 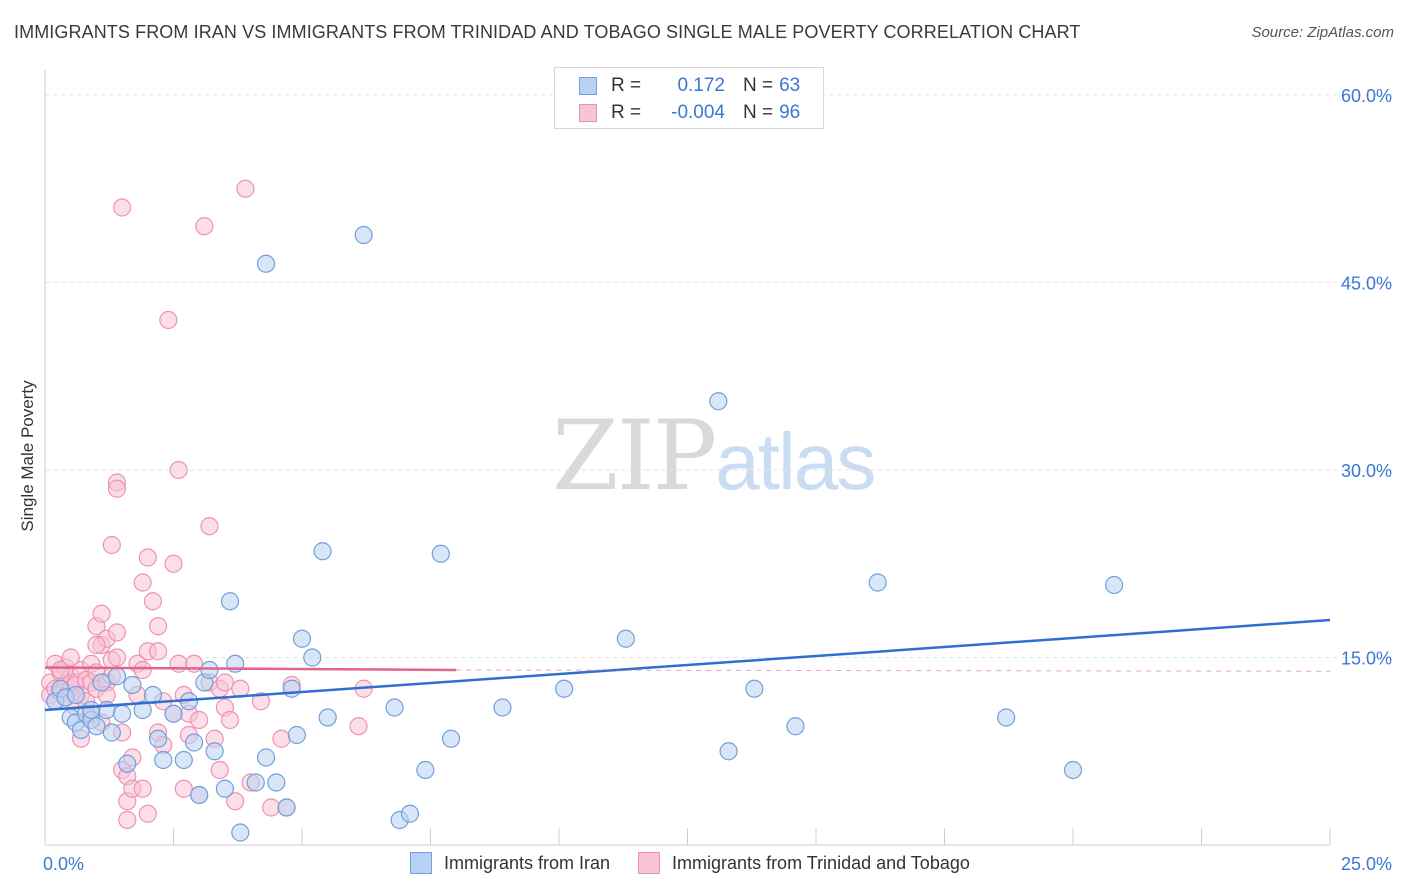 I want to click on watermark-atlas: atlas, so click(x=795, y=461).